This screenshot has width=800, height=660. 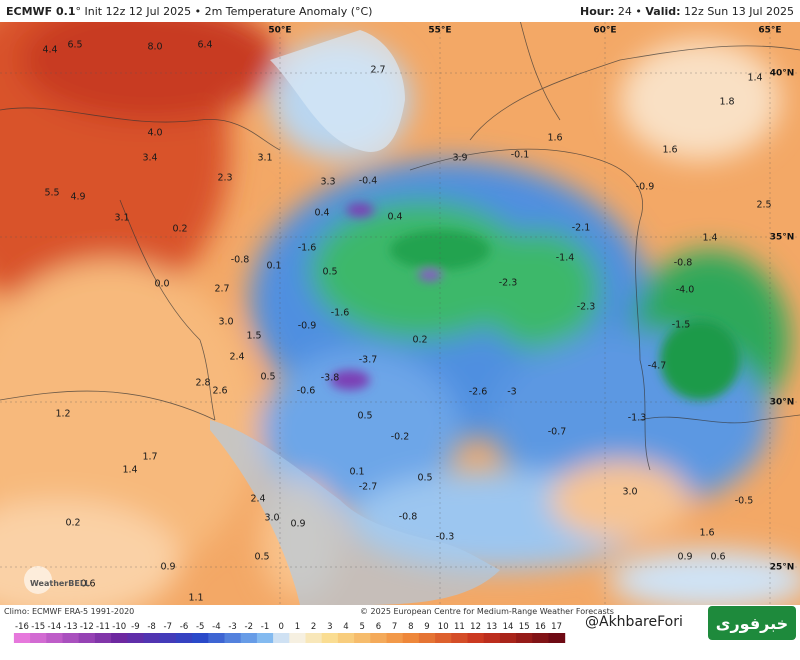 What do you see at coordinates (221, 289) in the screenshot?
I see `value-label: 2.7` at bounding box center [221, 289].